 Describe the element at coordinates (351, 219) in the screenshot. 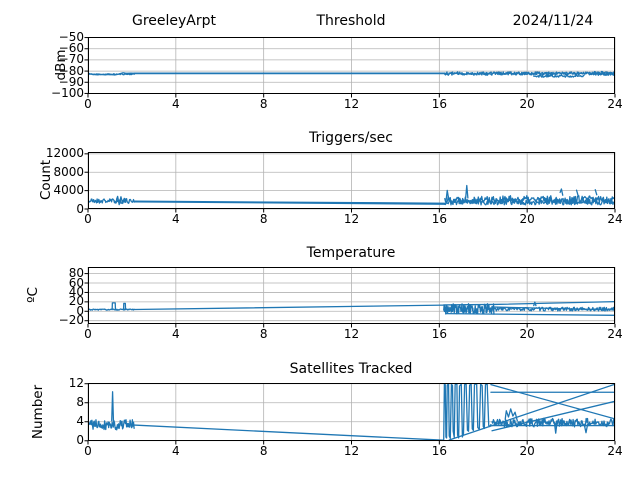

I see `triggers-x-tick-label: 12` at that location.